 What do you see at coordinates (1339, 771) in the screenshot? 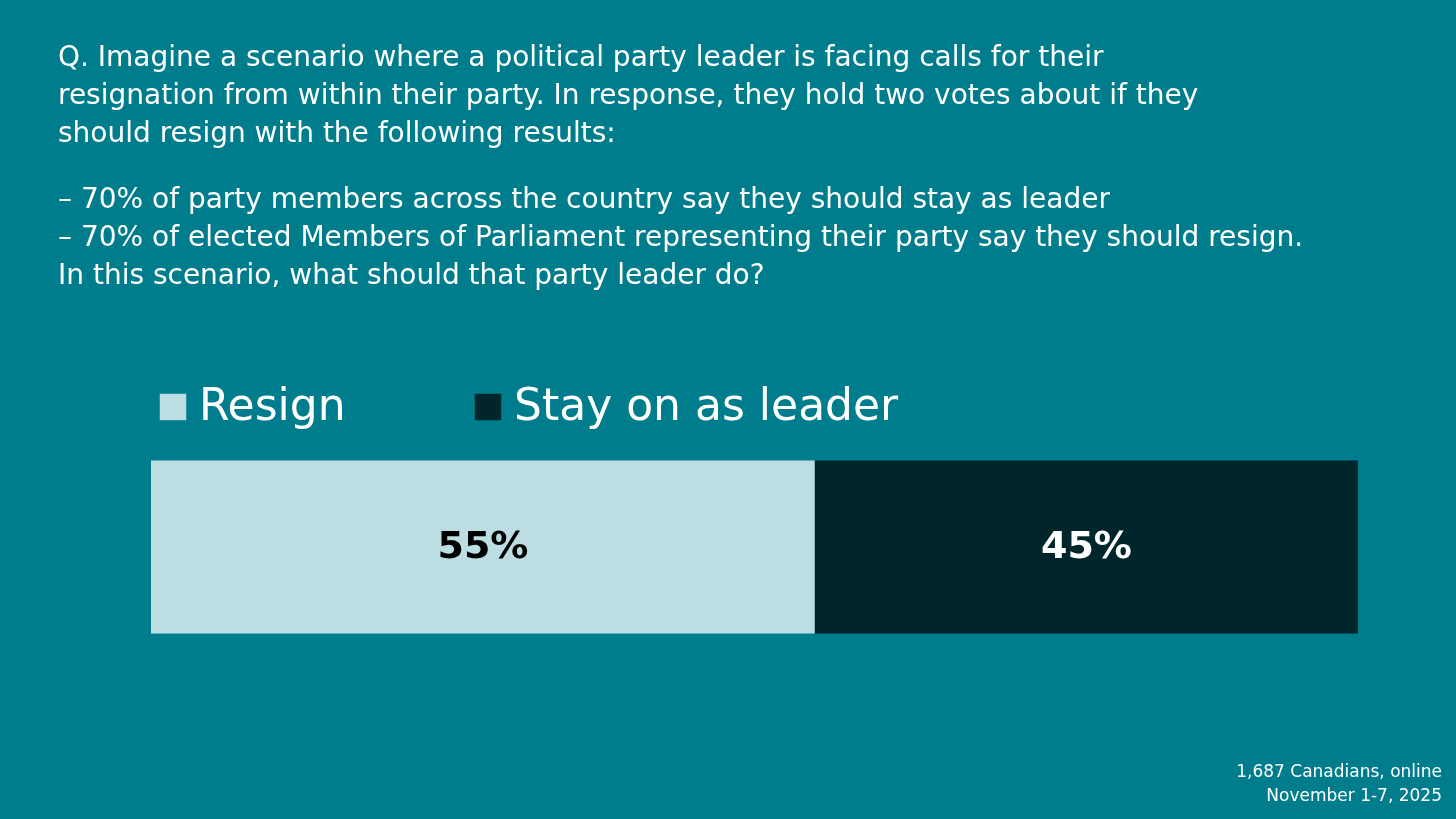
I see `text: 1,687 Canadians, online` at bounding box center [1339, 771].